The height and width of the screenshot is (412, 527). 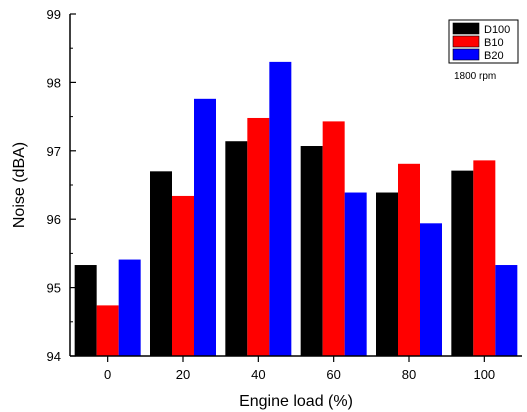 I want to click on rpm-annotation: 1800 rpm, so click(x=475, y=76).